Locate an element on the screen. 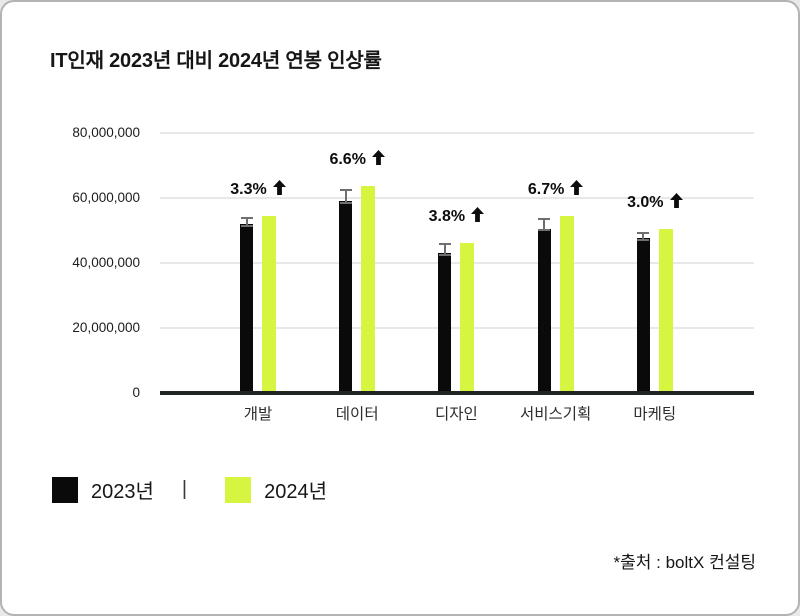 The height and width of the screenshot is (616, 800). legend-swatch-2024 is located at coordinates (238, 489).